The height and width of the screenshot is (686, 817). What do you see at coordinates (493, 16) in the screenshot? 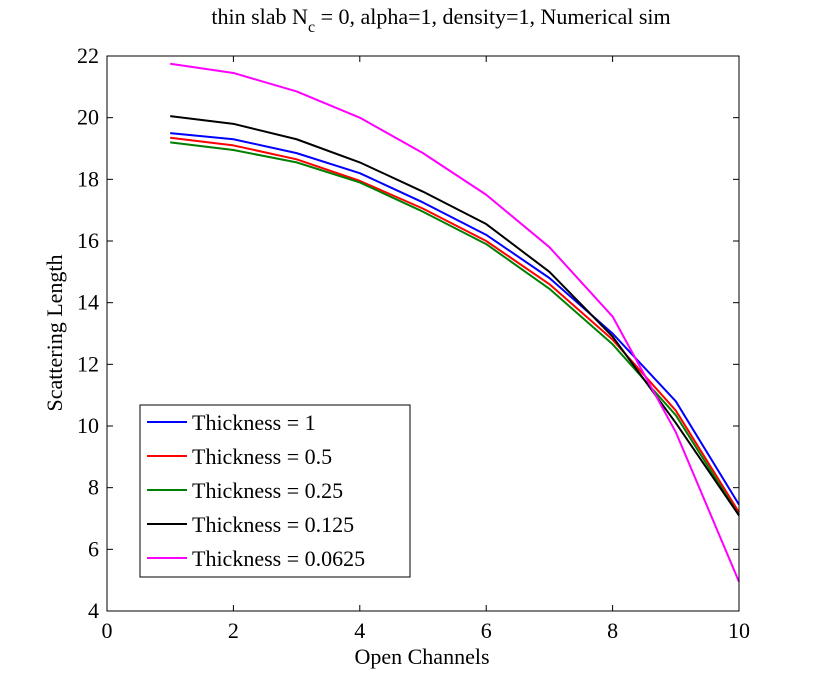
I see `chart-title-rest: = 0, alpha=1, density=1, Numerical sim` at bounding box center [493, 16].